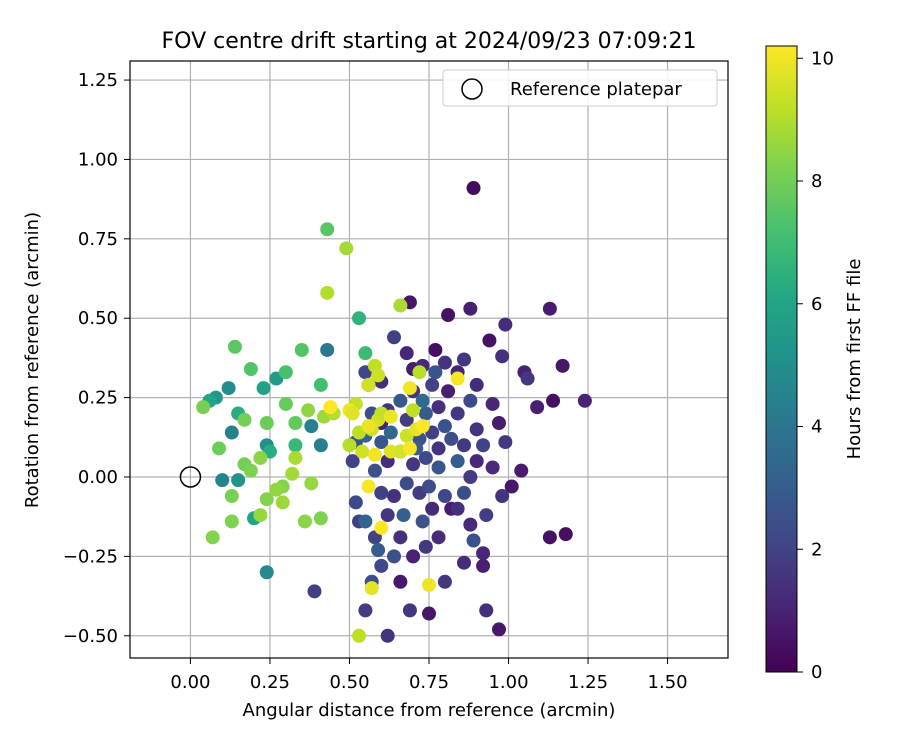  Describe the element at coordinates (588, 682) in the screenshot. I see `x-tick-label: 1.25` at that location.